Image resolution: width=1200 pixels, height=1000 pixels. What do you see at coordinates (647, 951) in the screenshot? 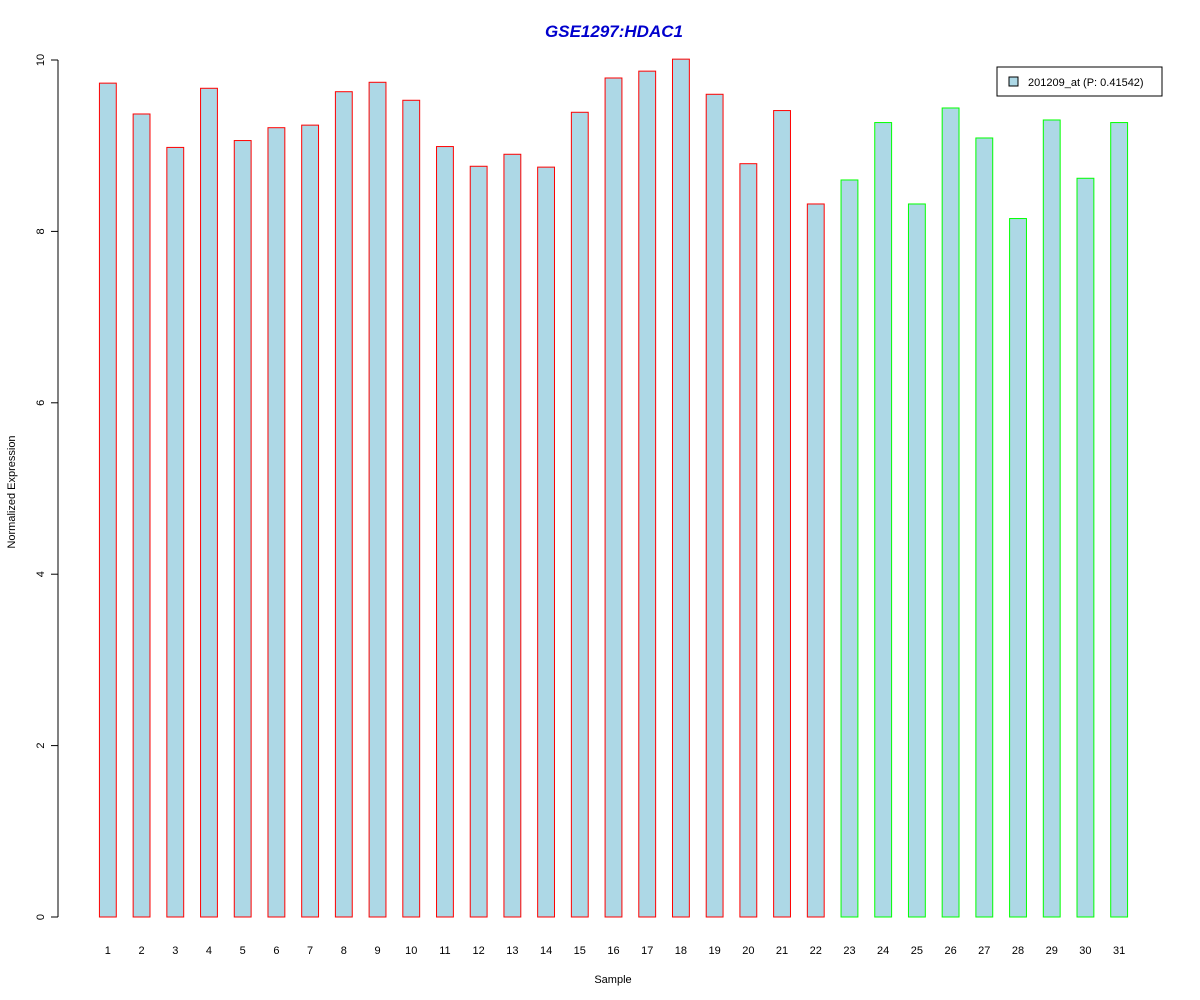
I see `x-tick-label: 17` at bounding box center [647, 951].